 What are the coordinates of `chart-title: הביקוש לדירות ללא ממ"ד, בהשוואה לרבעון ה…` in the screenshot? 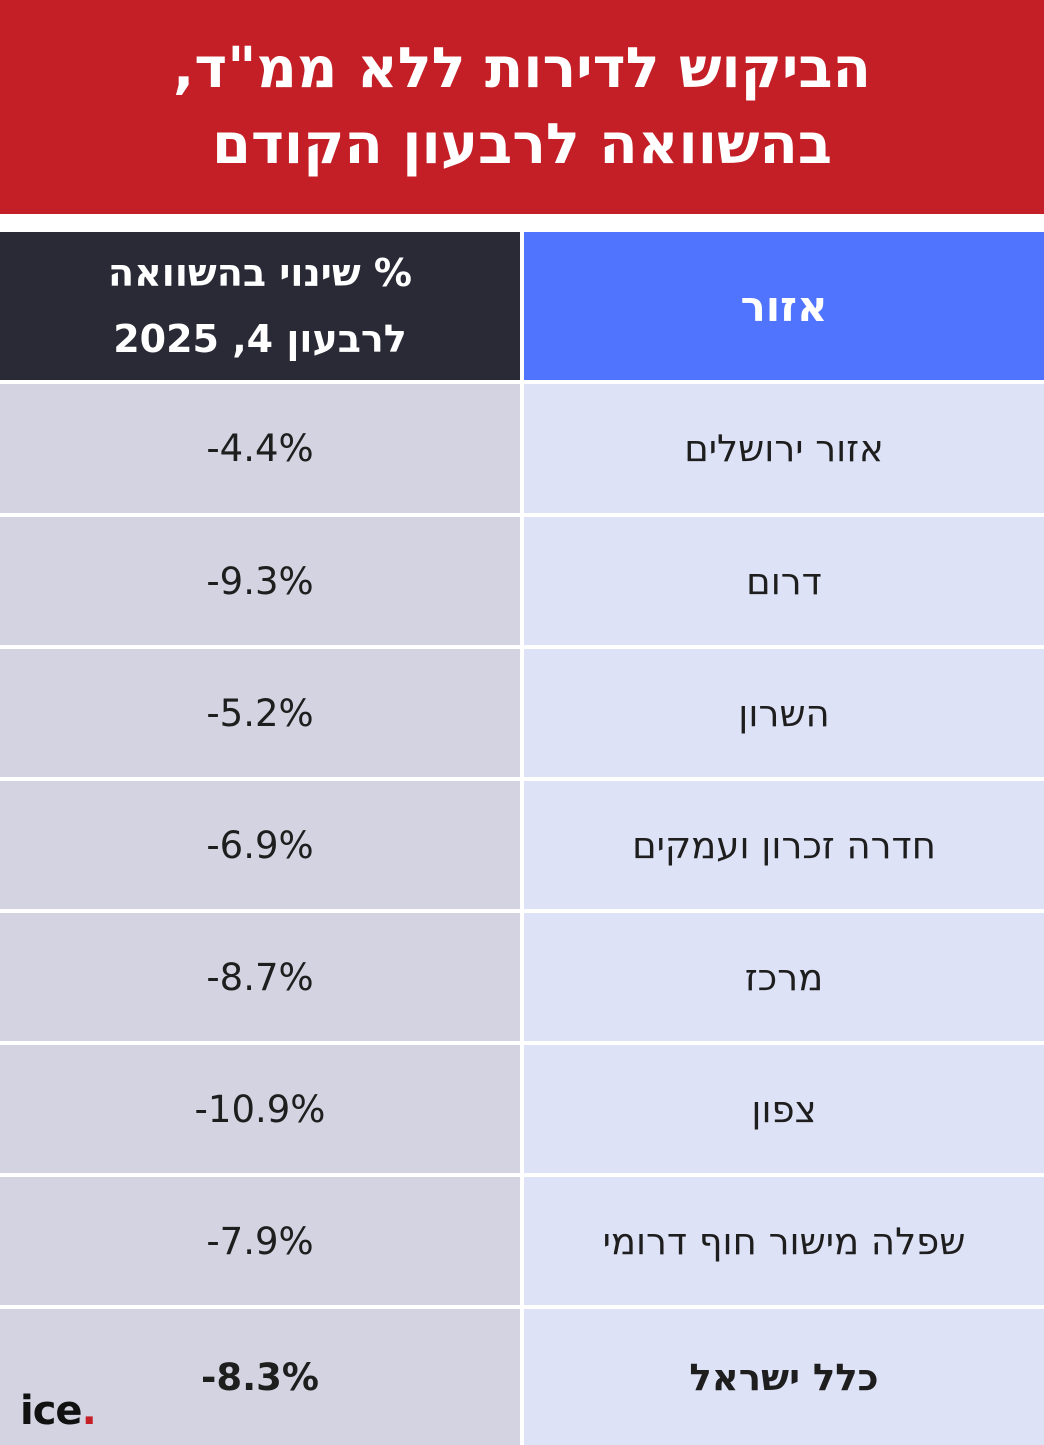 It's located at (522, 107).